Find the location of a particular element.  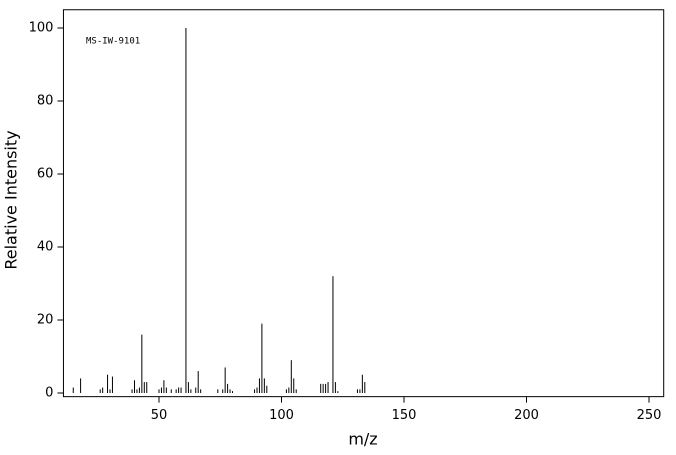

y-tick-label: 80 is located at coordinates (45, 101).